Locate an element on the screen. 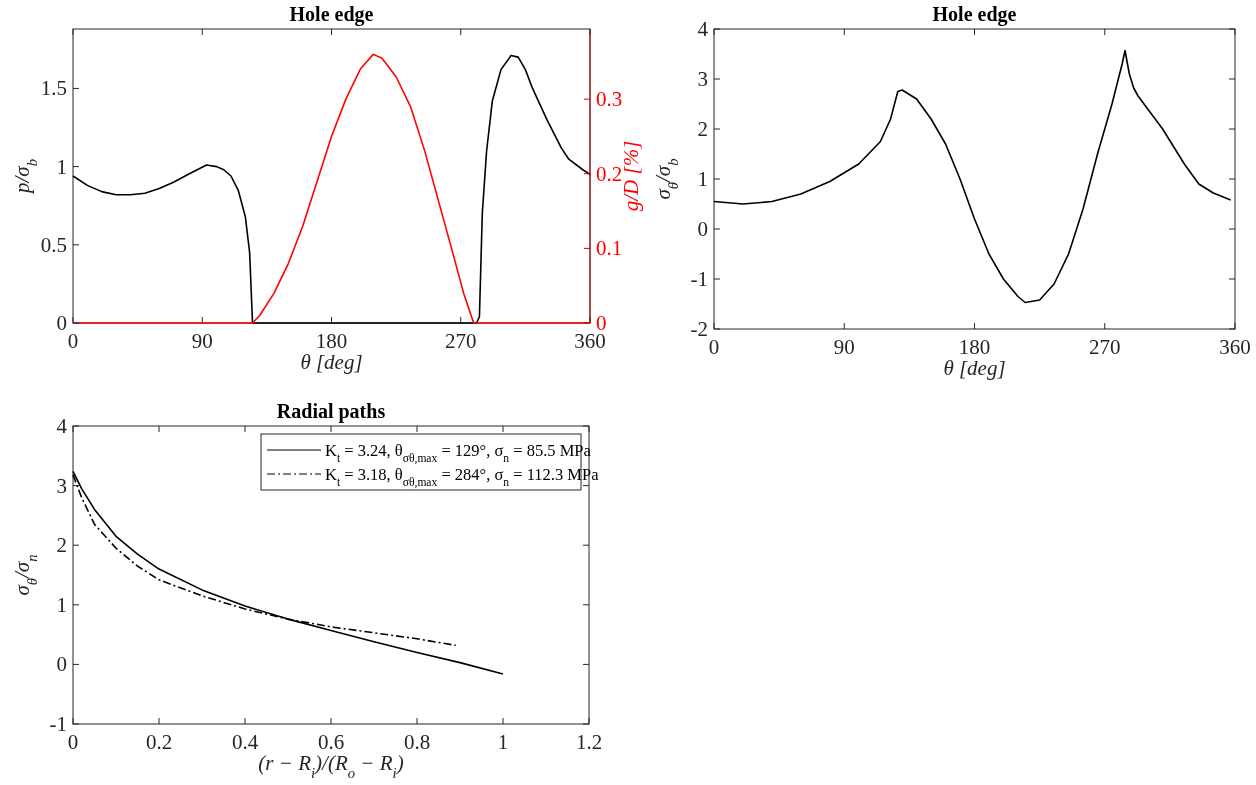  y-tick-label: -2 is located at coordinates (699, 329).